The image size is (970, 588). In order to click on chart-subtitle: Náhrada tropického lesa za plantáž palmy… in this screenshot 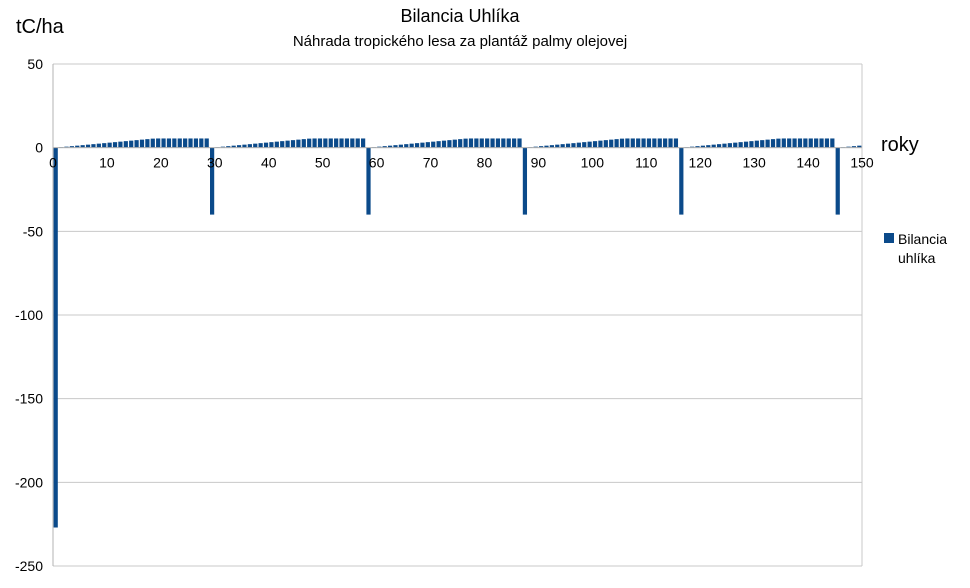, I will do `click(460, 41)`.